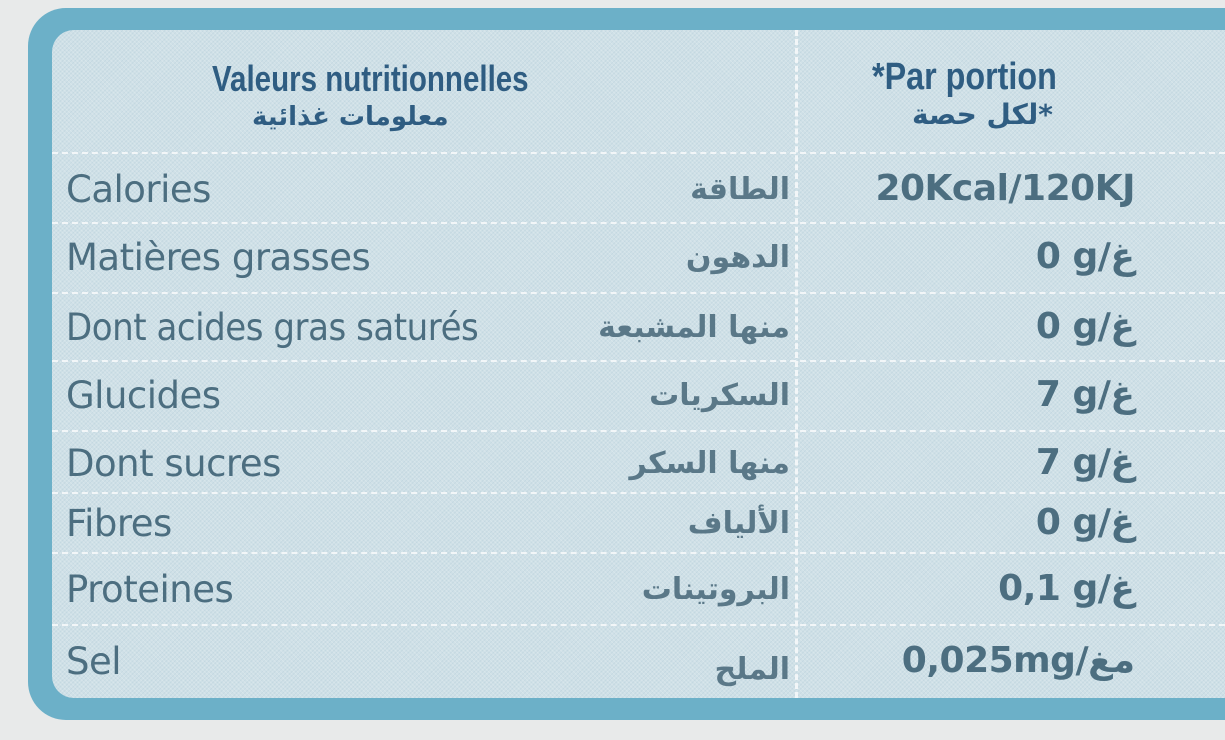  What do you see at coordinates (173, 463) in the screenshot?
I see `nutrient-name-fr: Dont sucres` at bounding box center [173, 463].